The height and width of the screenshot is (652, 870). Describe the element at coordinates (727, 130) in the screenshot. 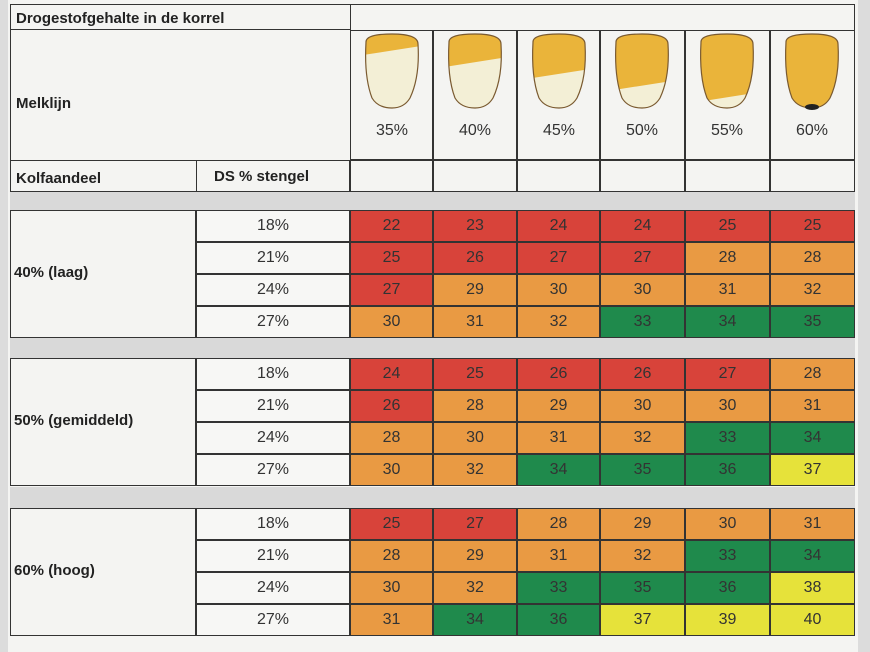

I see `milkline-percent: 55%` at that location.